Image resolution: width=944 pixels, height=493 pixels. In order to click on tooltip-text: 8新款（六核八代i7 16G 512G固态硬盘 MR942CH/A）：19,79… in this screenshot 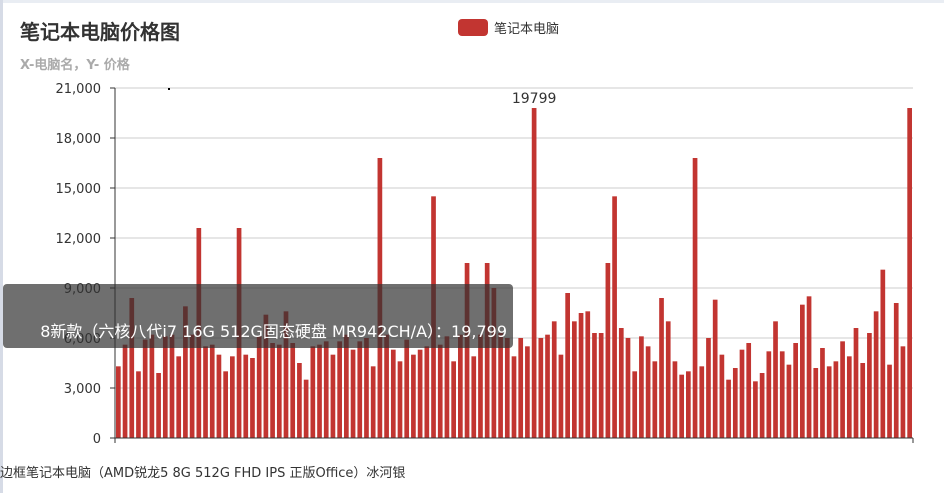, I will do `click(273, 331)`.